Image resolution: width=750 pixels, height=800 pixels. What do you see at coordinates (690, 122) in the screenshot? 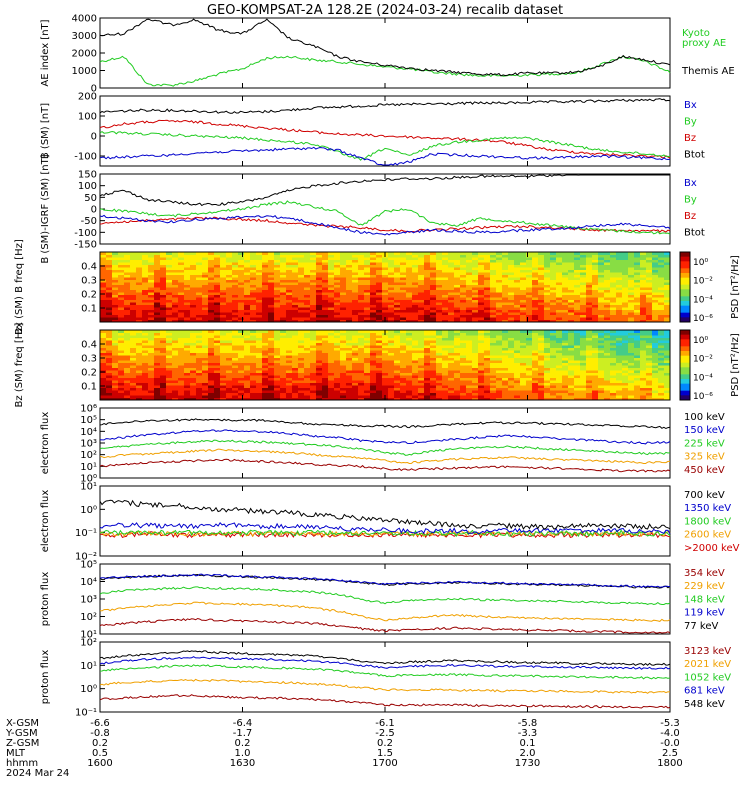
I see `legend-entry: By` at bounding box center [690, 122].